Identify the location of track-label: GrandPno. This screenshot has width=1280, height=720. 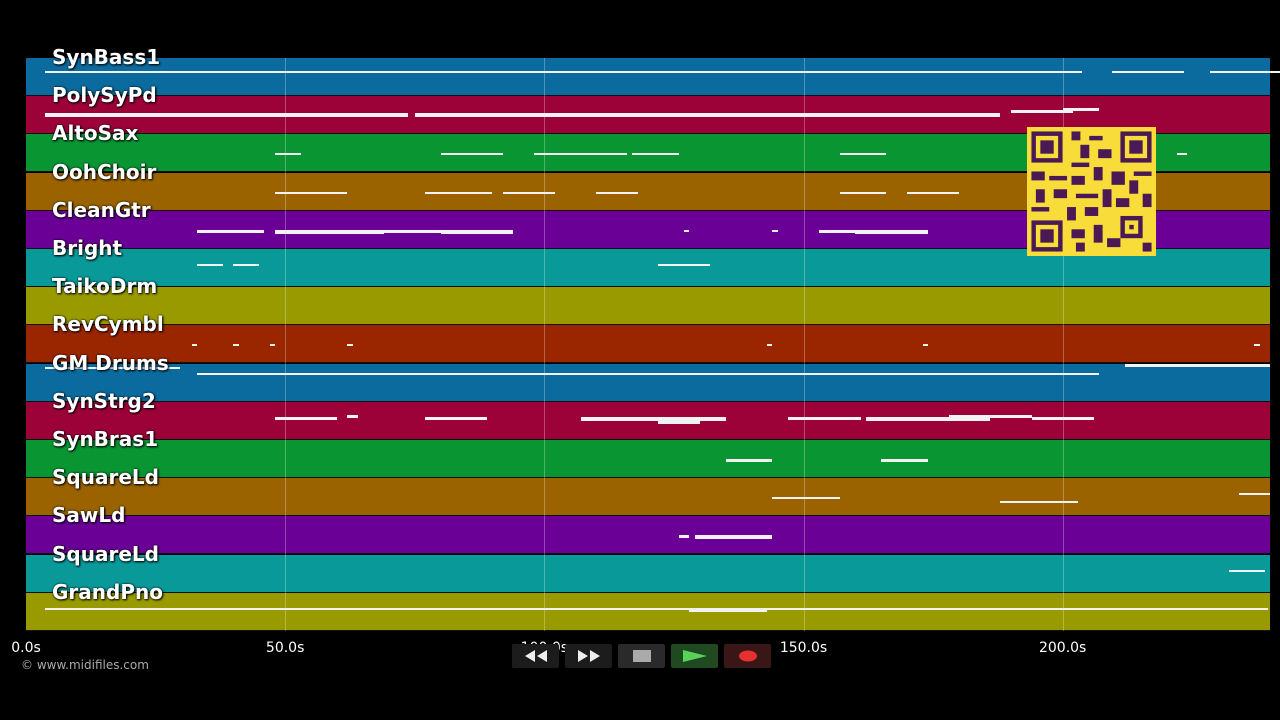
(107, 591).